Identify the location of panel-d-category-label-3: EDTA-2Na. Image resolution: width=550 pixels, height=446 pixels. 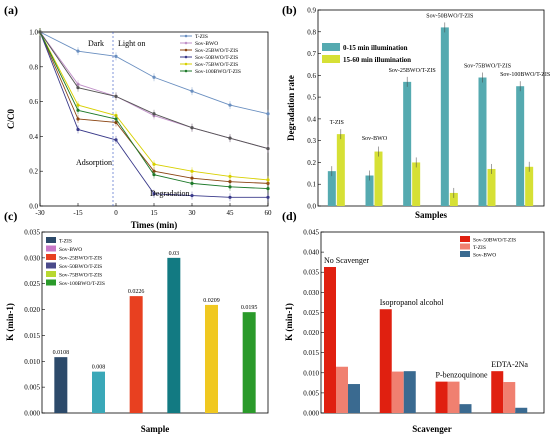
(509, 364).